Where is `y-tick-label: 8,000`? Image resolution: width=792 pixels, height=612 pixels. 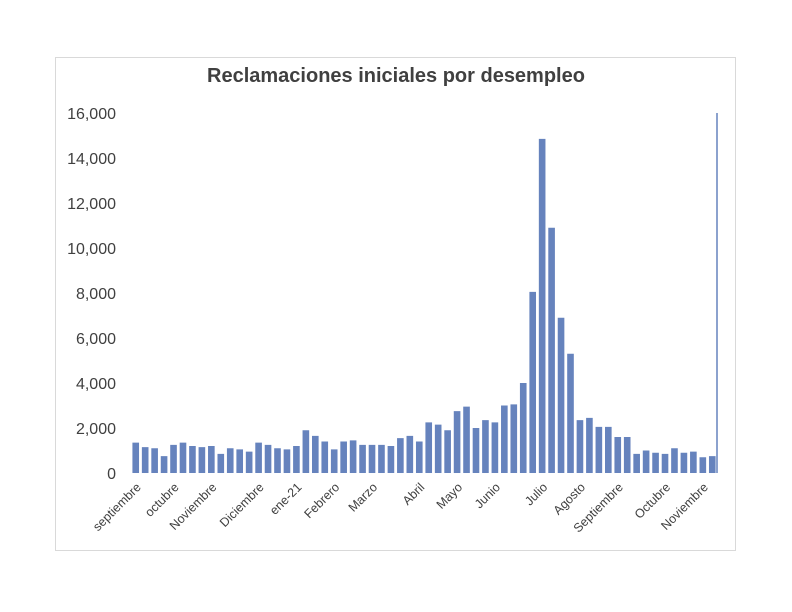
y-tick-label: 8,000 is located at coordinates (96, 294).